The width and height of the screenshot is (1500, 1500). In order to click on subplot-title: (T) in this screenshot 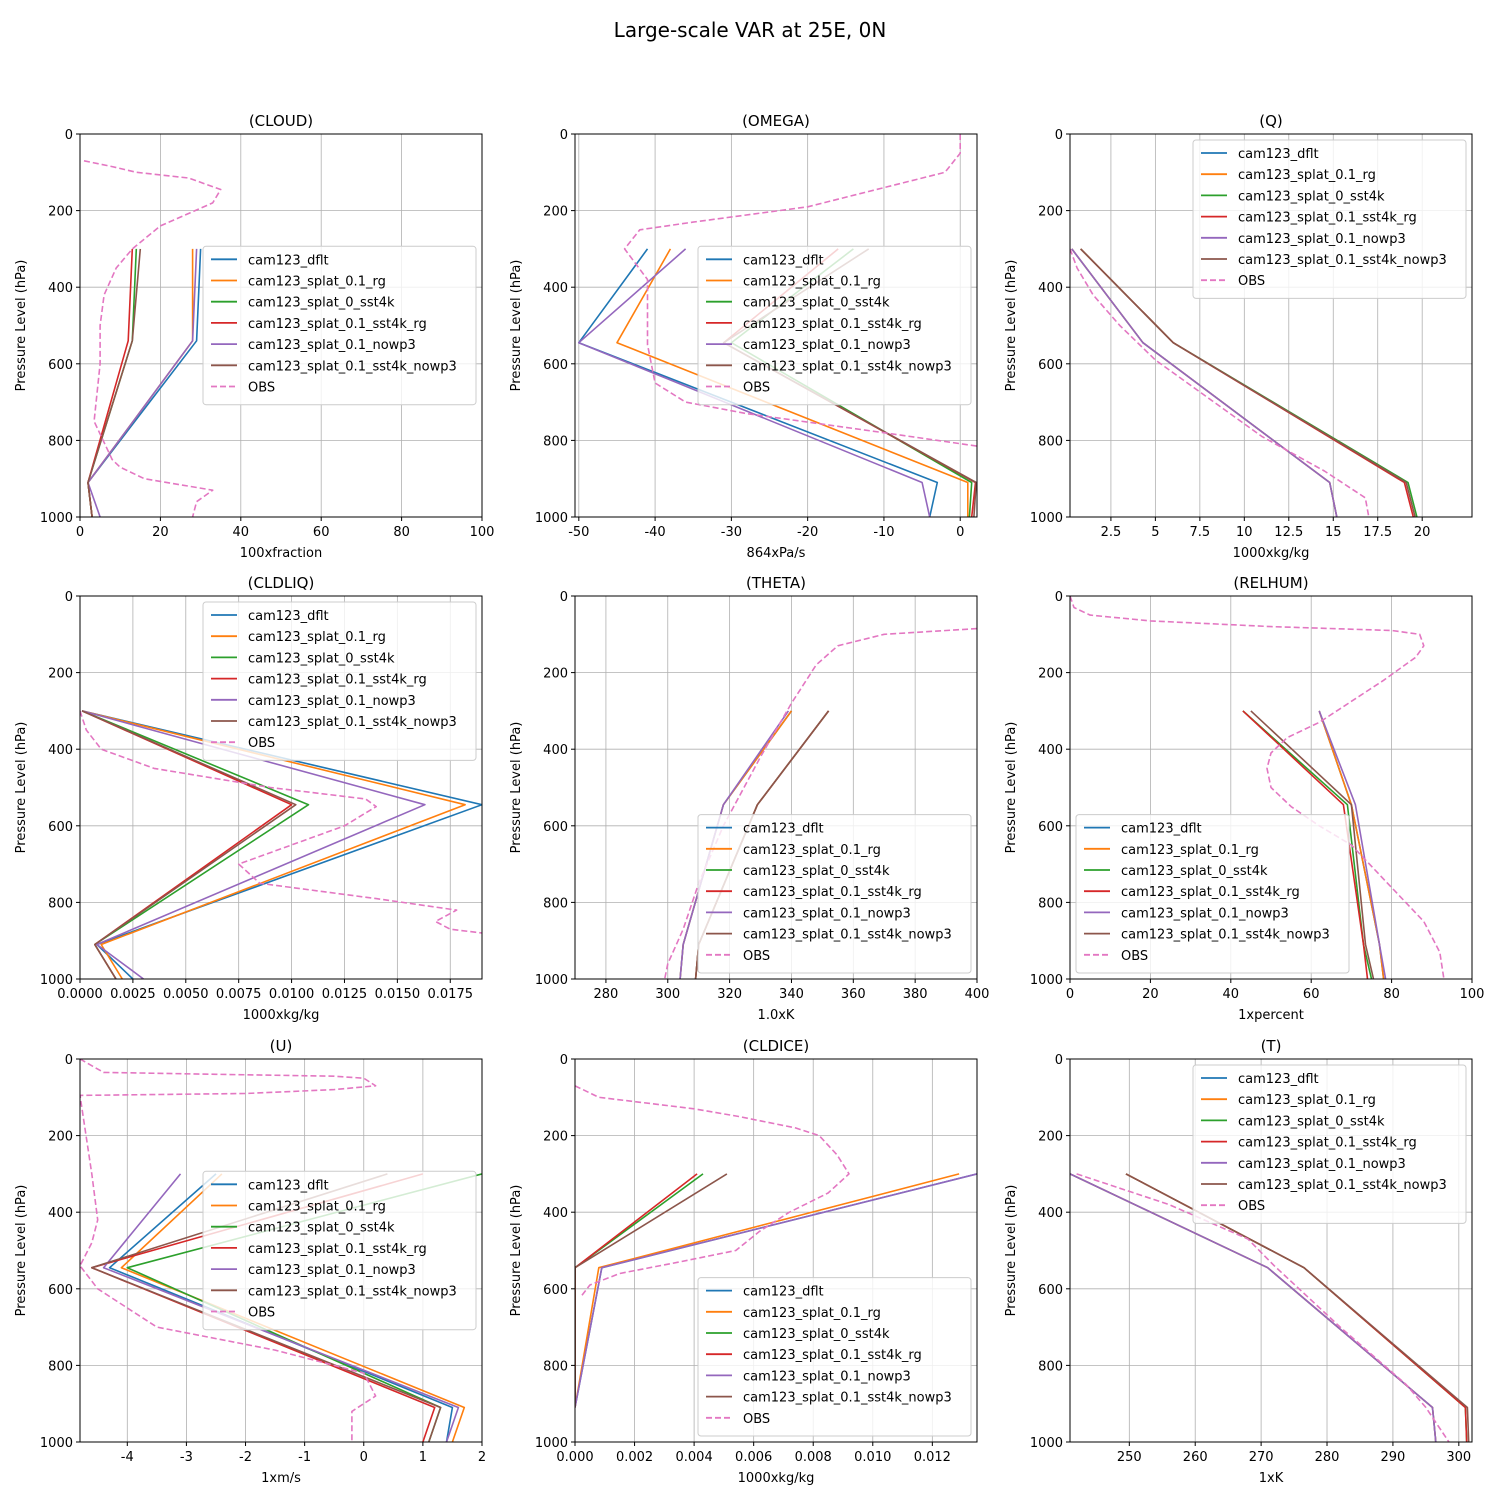, I will do `click(1271, 1046)`.